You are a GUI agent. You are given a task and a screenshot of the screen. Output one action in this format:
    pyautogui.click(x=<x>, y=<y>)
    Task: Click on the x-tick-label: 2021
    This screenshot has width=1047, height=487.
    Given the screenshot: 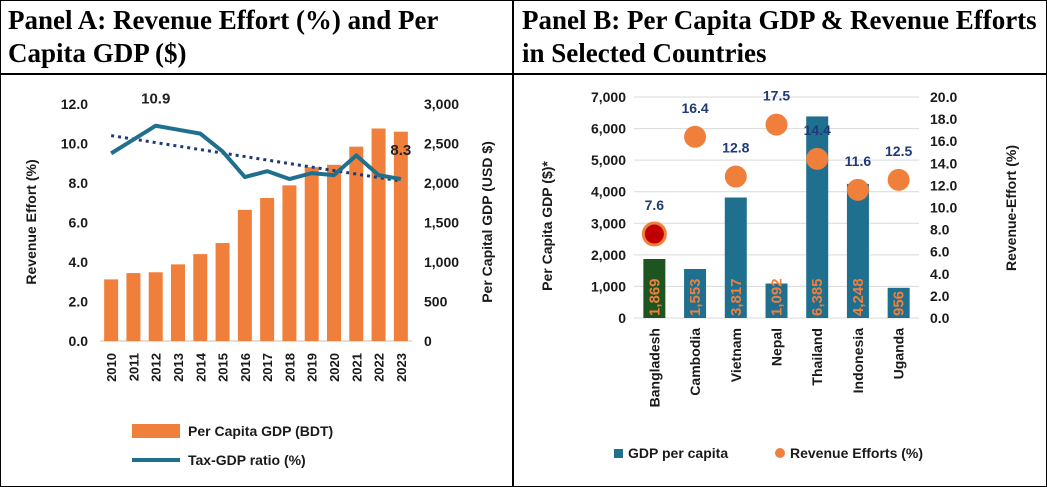 What is the action you would take?
    pyautogui.click(x=356, y=367)
    